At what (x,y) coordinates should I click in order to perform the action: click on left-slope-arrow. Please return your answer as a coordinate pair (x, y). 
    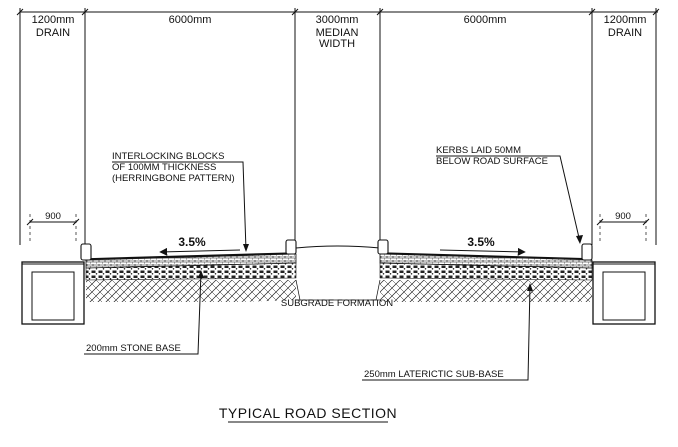
    Looking at the image, I should click on (200, 251).